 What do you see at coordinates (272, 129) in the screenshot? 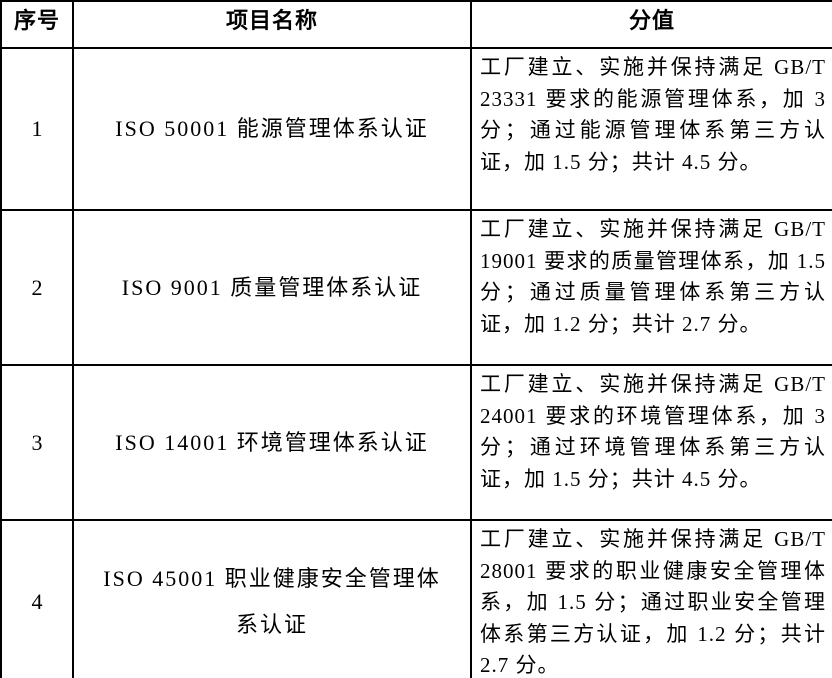
I see `project-name-cell: ISO 50001 能源管理体系认证` at bounding box center [272, 129].